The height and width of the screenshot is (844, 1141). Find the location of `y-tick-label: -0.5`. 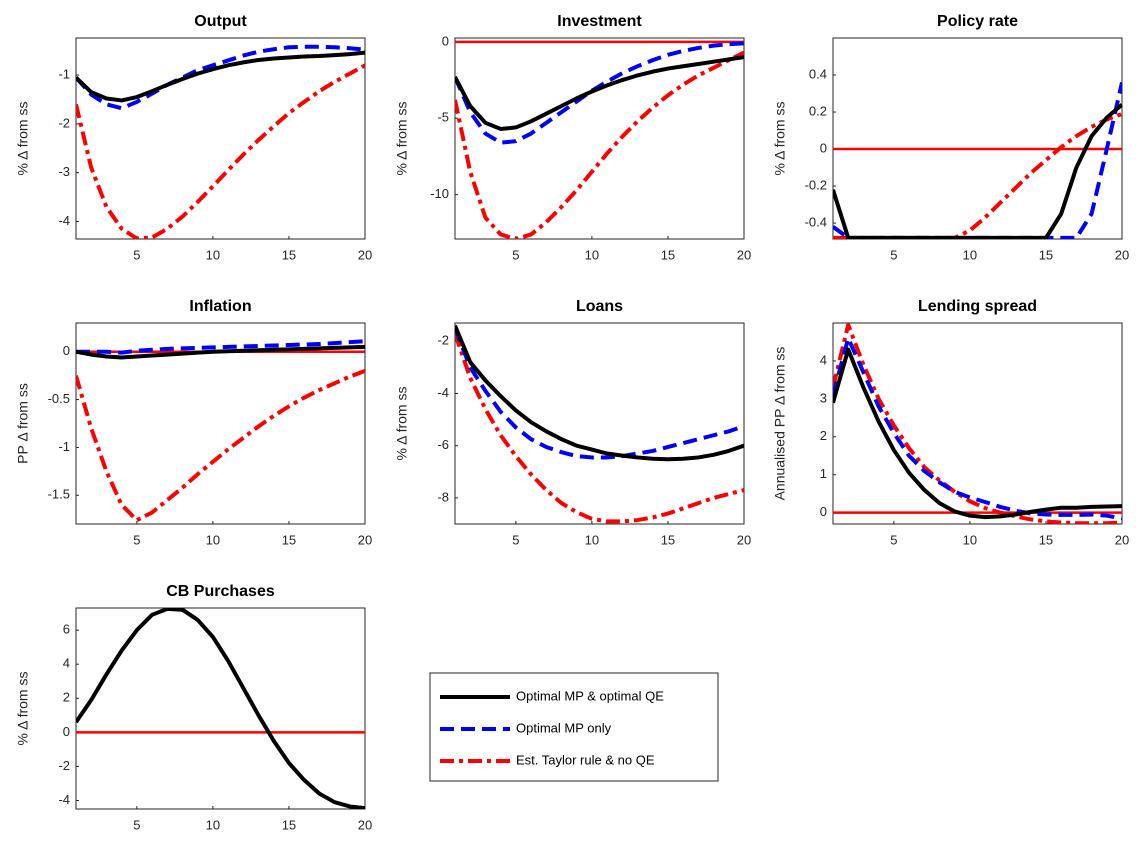

y-tick-label: -0.5 is located at coordinates (59, 398).